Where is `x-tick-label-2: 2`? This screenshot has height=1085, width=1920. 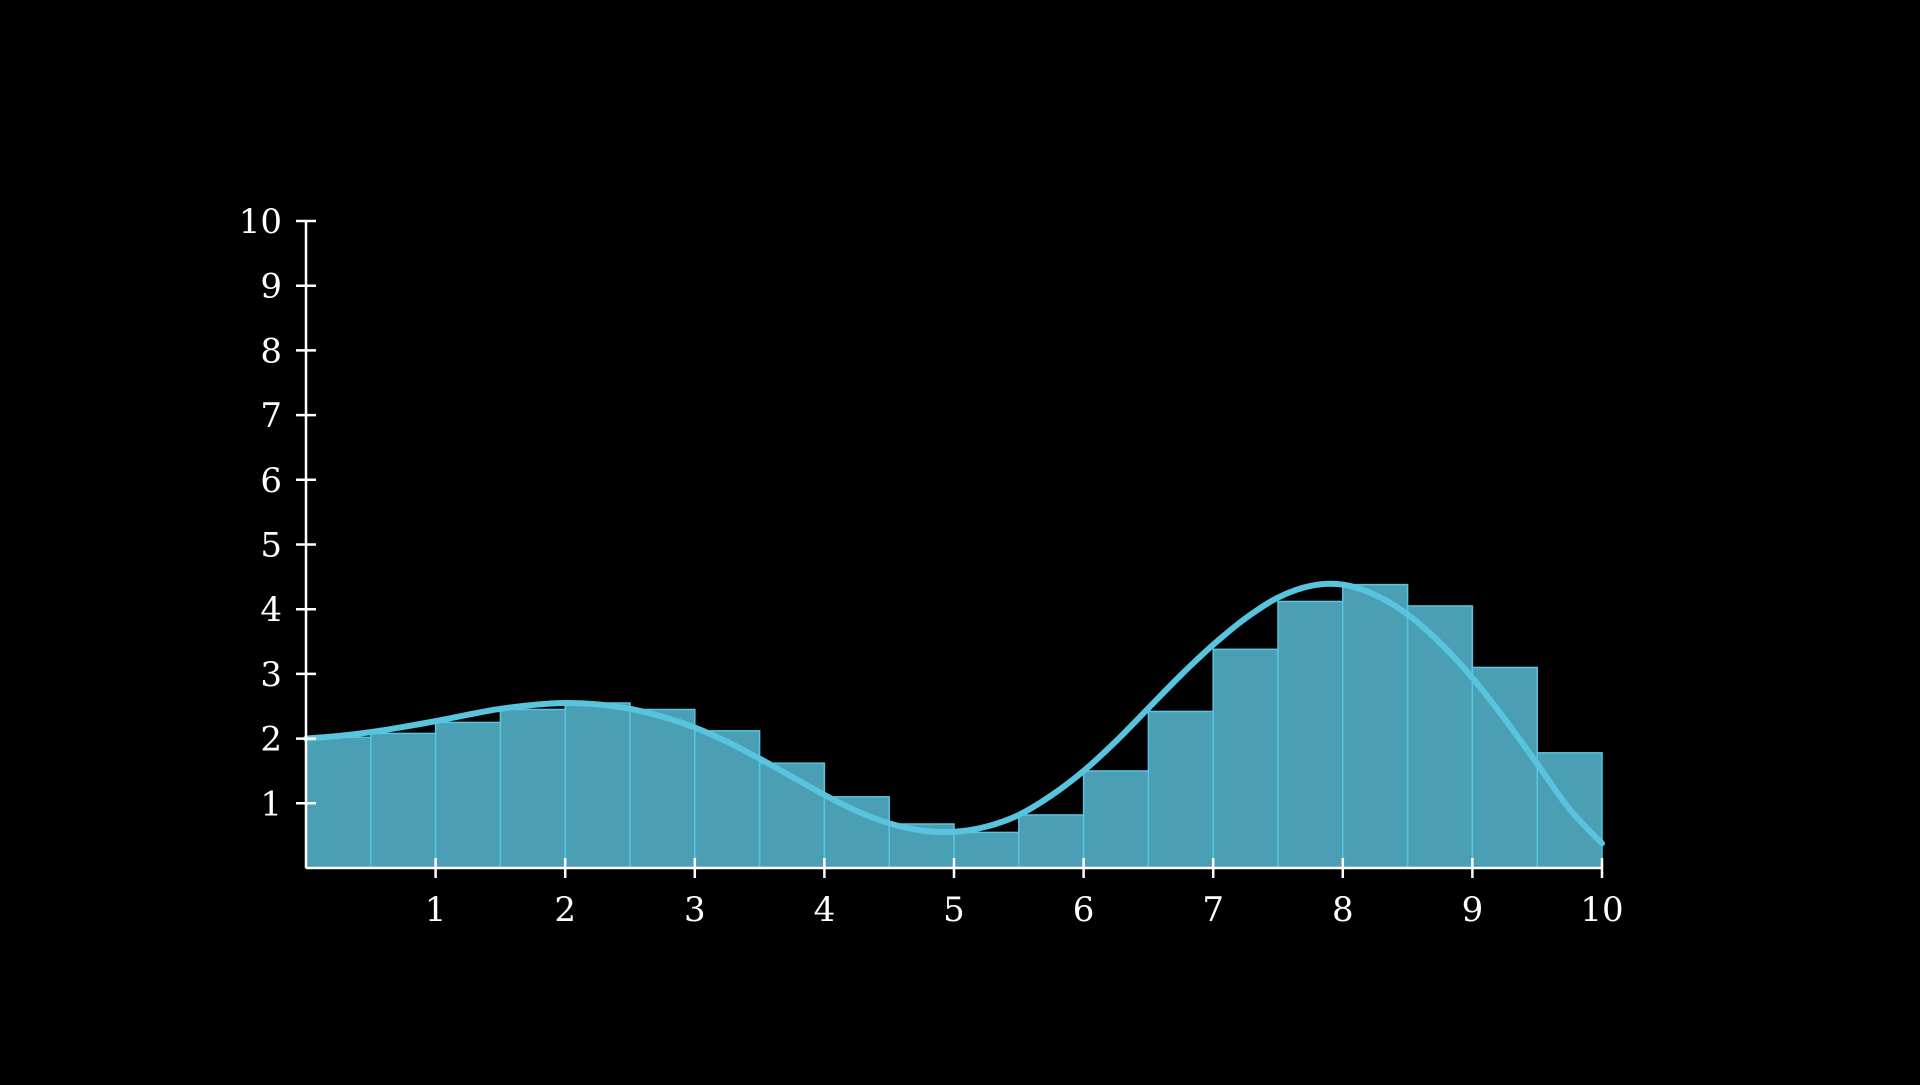 x-tick-label-2: 2 is located at coordinates (565, 910).